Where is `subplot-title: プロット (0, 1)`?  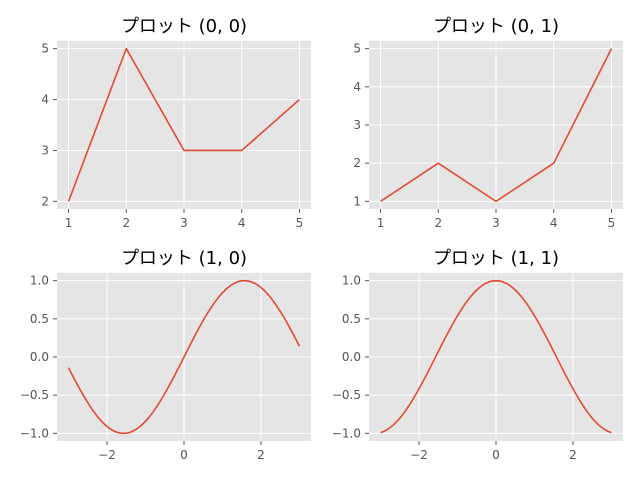 subplot-title: プロット (0, 1) is located at coordinates (496, 26).